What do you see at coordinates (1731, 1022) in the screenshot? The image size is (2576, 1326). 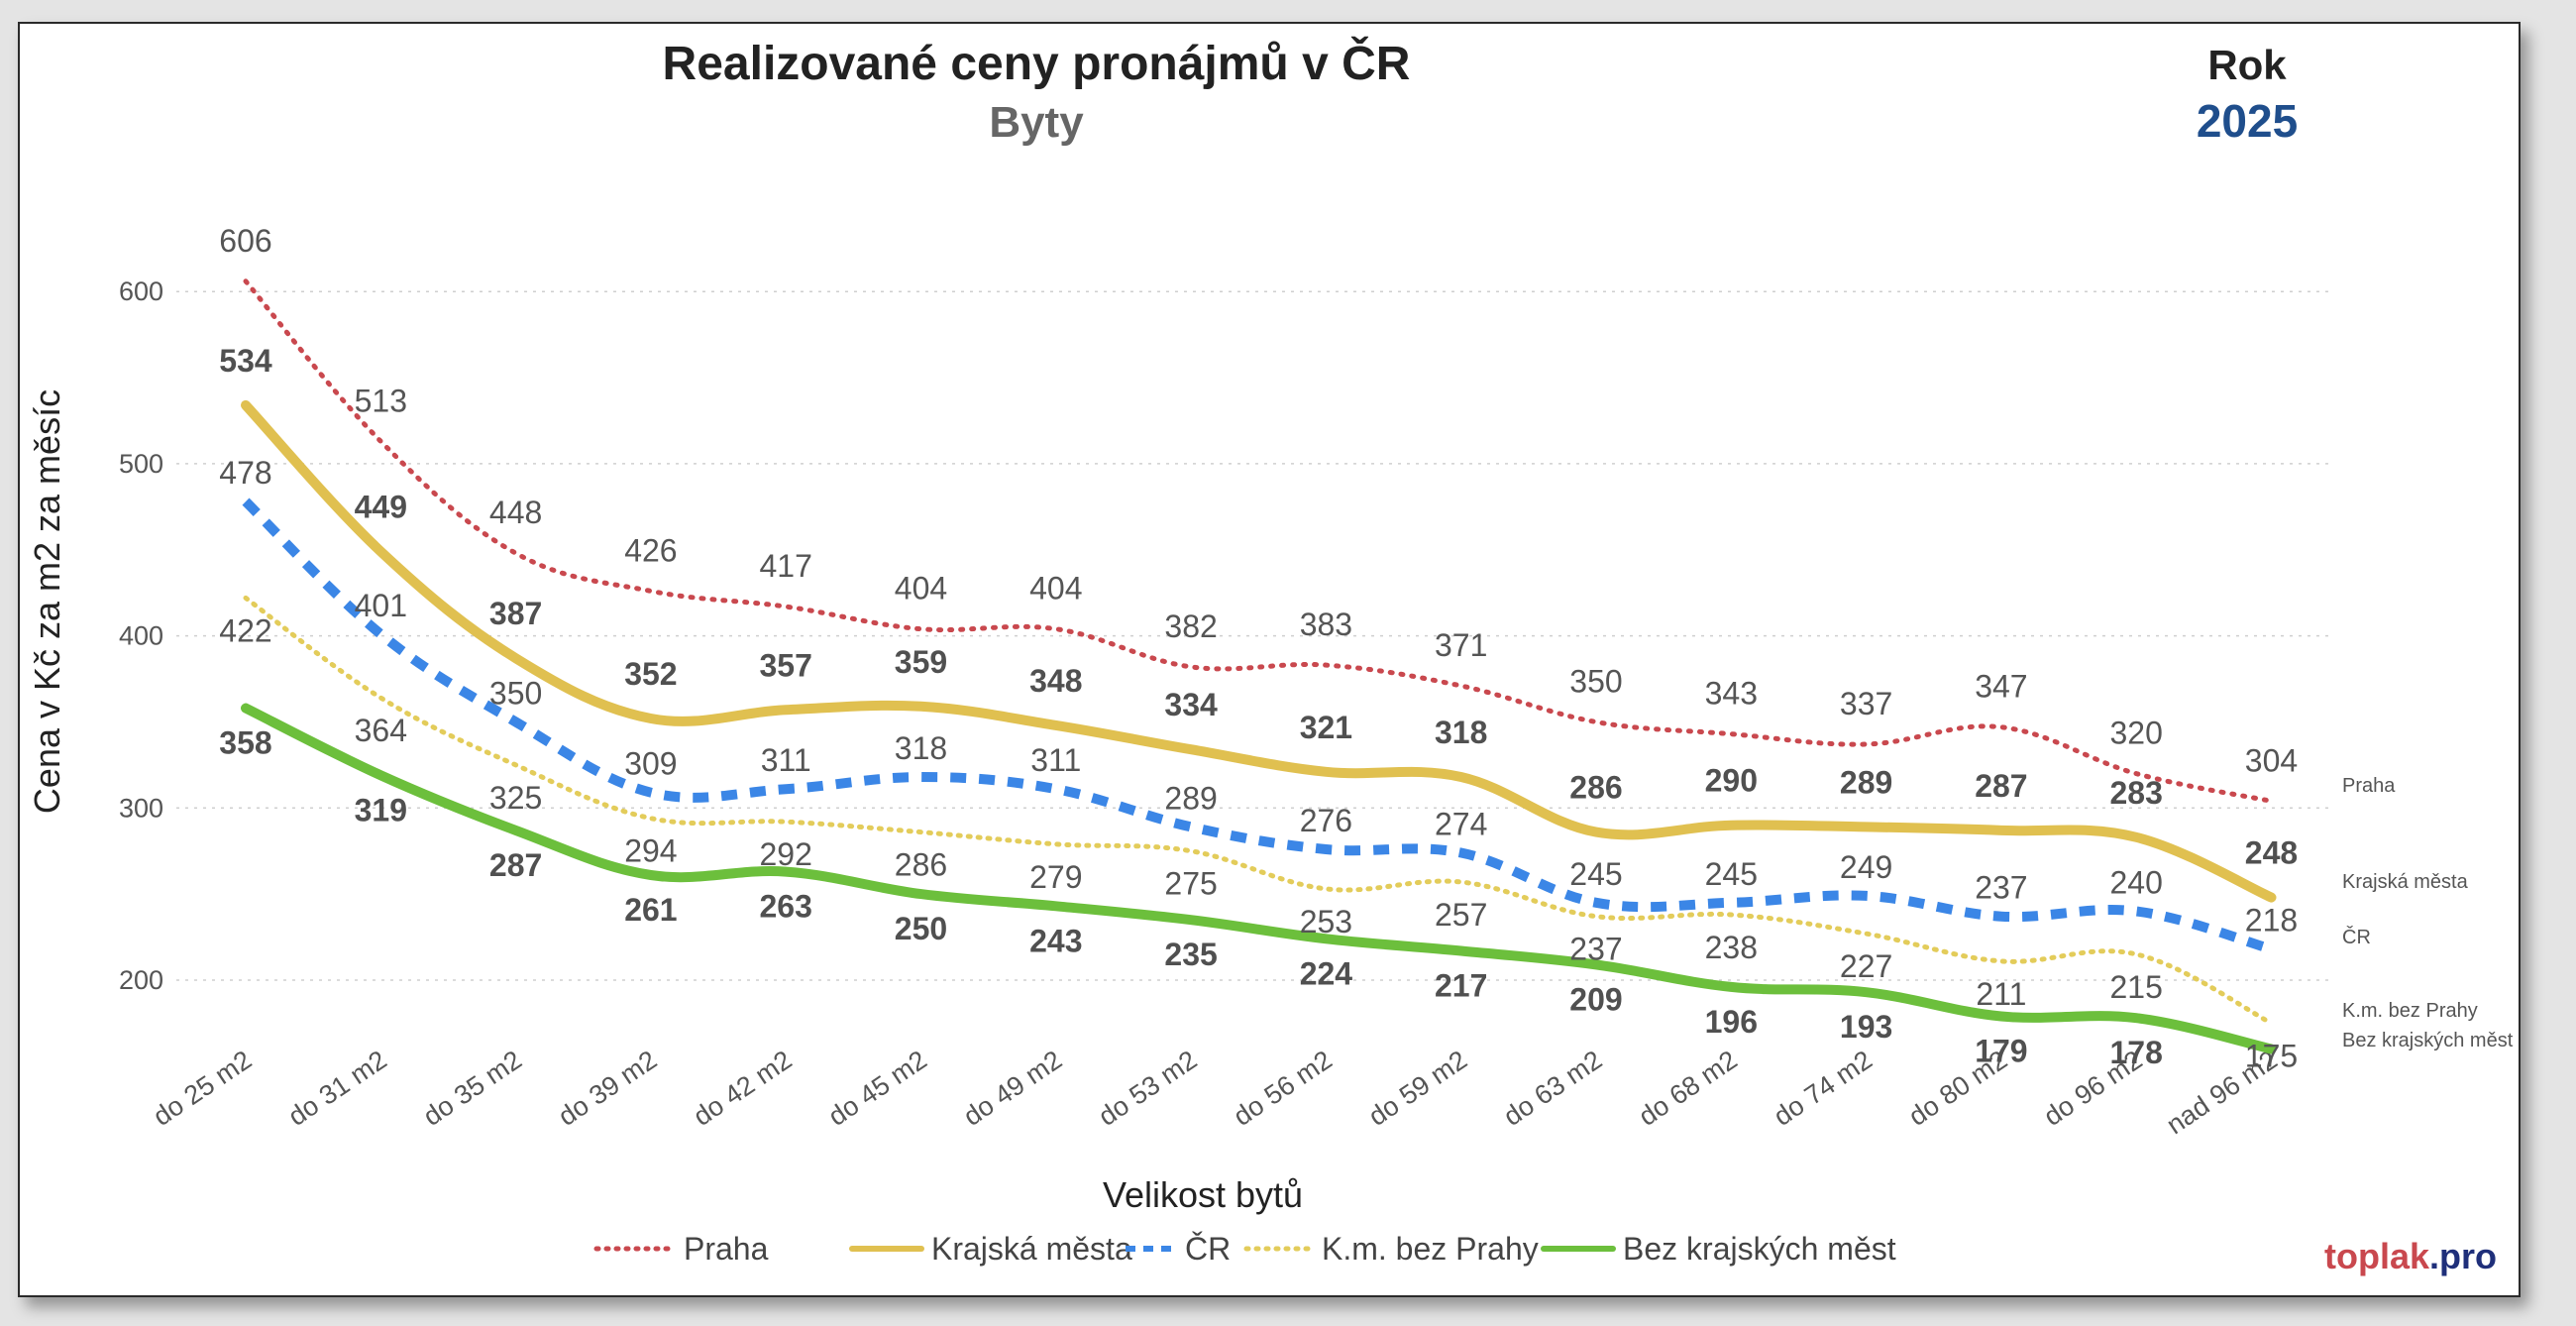 I see `series-4-data-label: 196` at bounding box center [1731, 1022].